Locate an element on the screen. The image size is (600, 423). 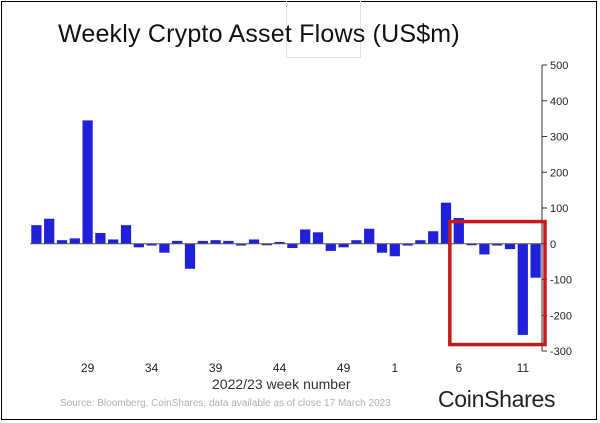
highlight-box is located at coordinates (497, 283).